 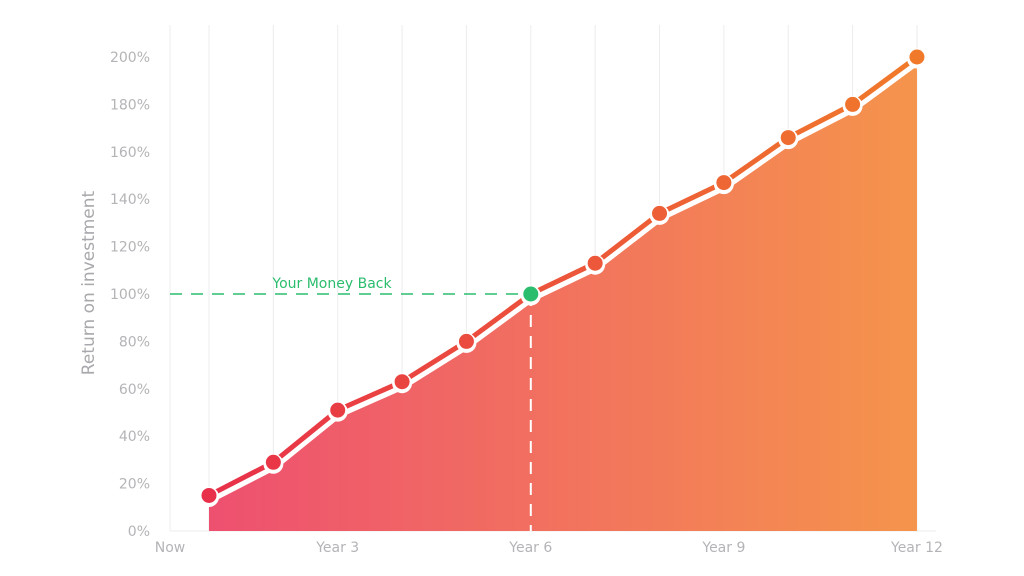 What do you see at coordinates (134, 437) in the screenshot?
I see `y-tick-label: 40%` at bounding box center [134, 437].